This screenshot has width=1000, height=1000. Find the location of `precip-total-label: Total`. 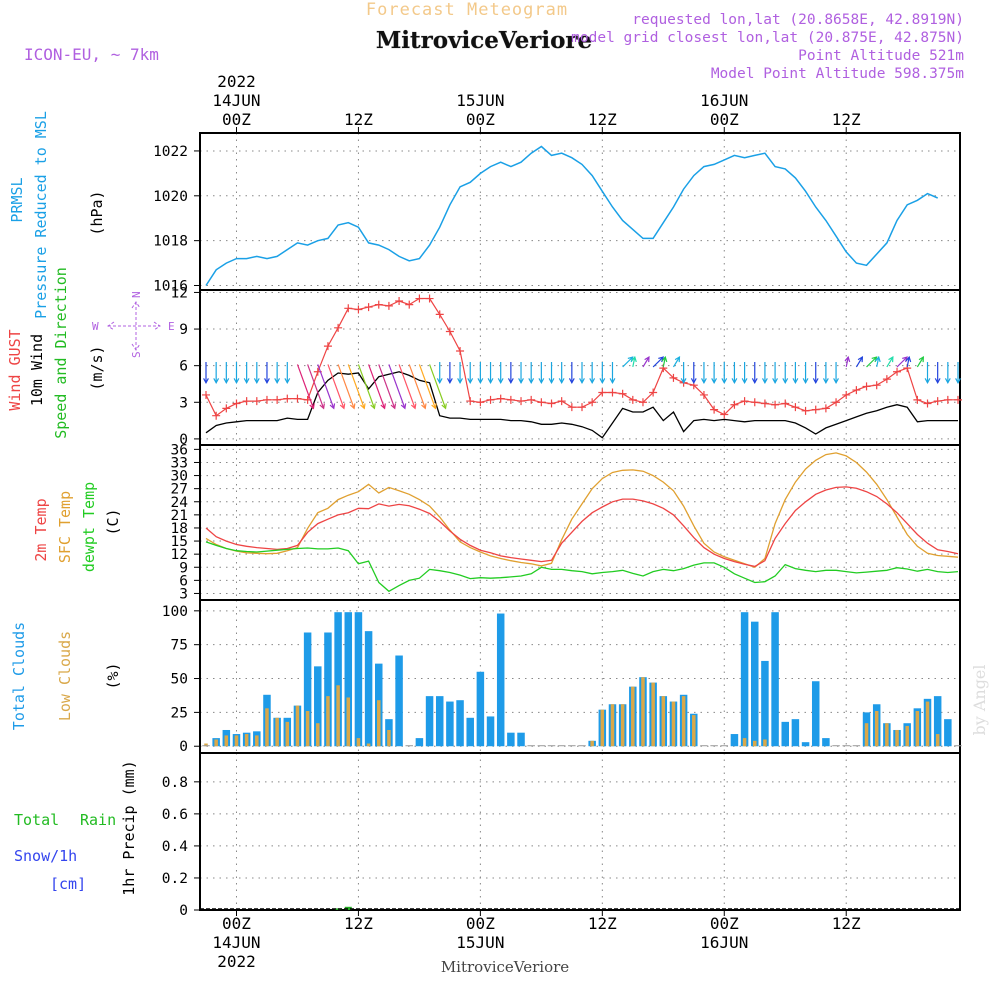

precip-total-label: Total is located at coordinates (36, 820).